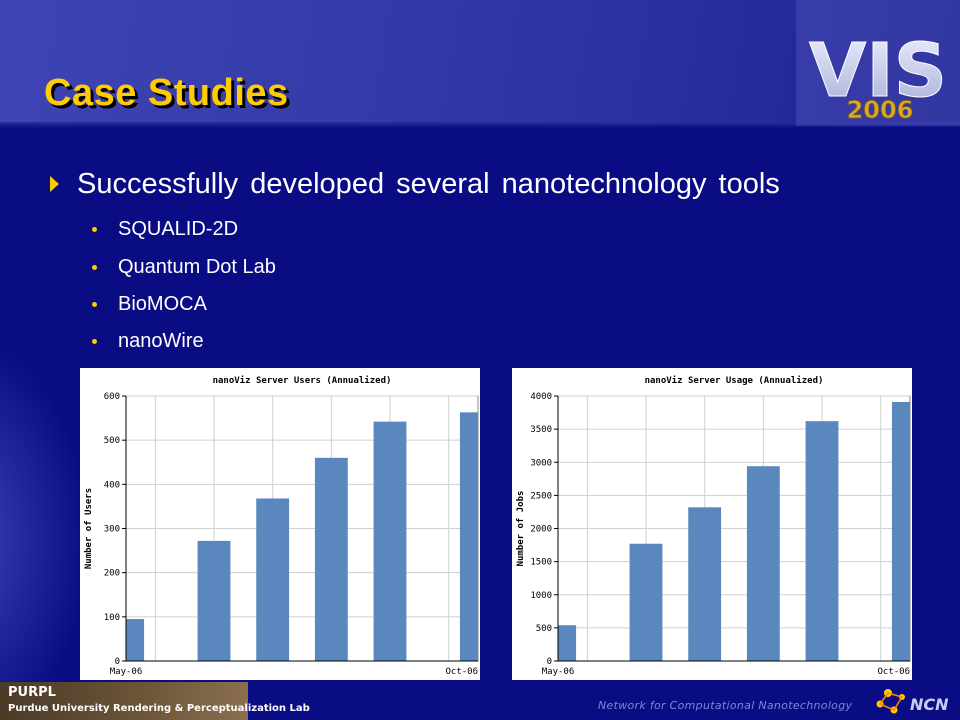 The height and width of the screenshot is (720, 960). Describe the element at coordinates (89, 528) in the screenshot. I see `y-axis-label: Number of Users` at that location.